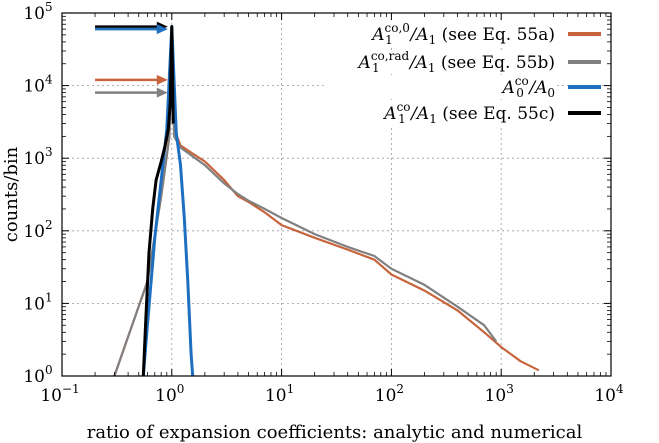 The width and height of the screenshot is (659, 443). I want to click on legend-sup: co,0, so click(397, 28).